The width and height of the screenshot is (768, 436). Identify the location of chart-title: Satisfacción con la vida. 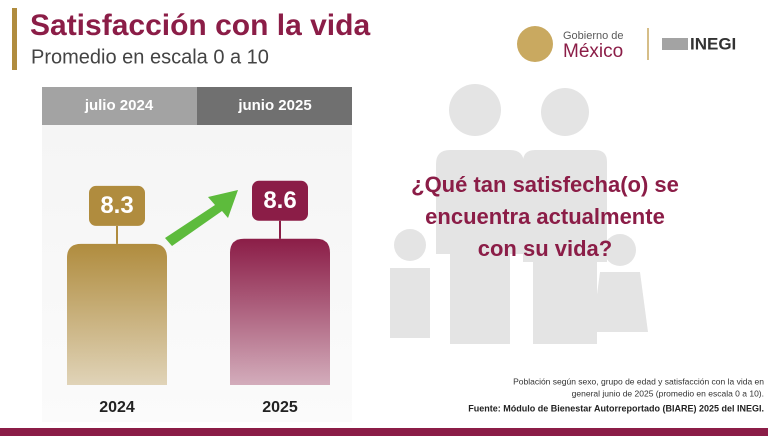
(200, 25).